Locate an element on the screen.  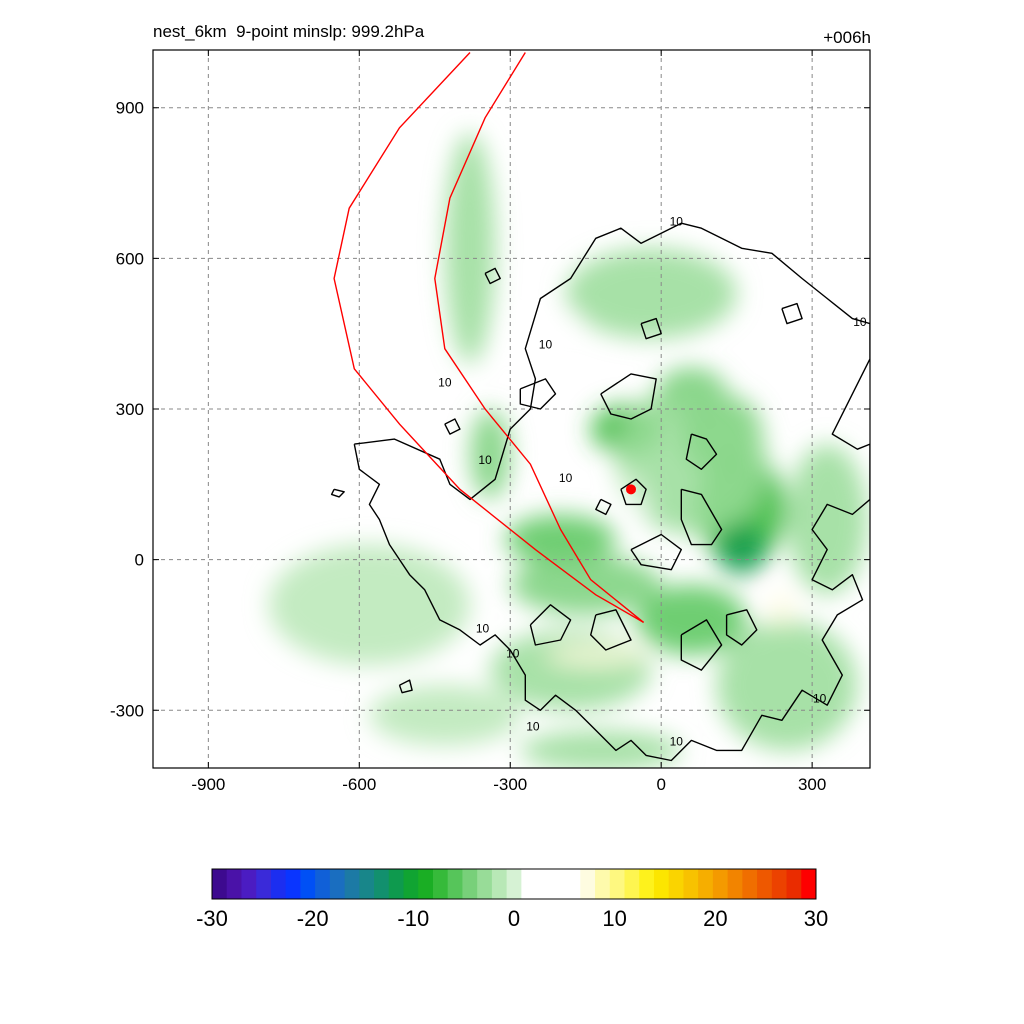
colorbar-tick-label: 0 is located at coordinates (514, 918).